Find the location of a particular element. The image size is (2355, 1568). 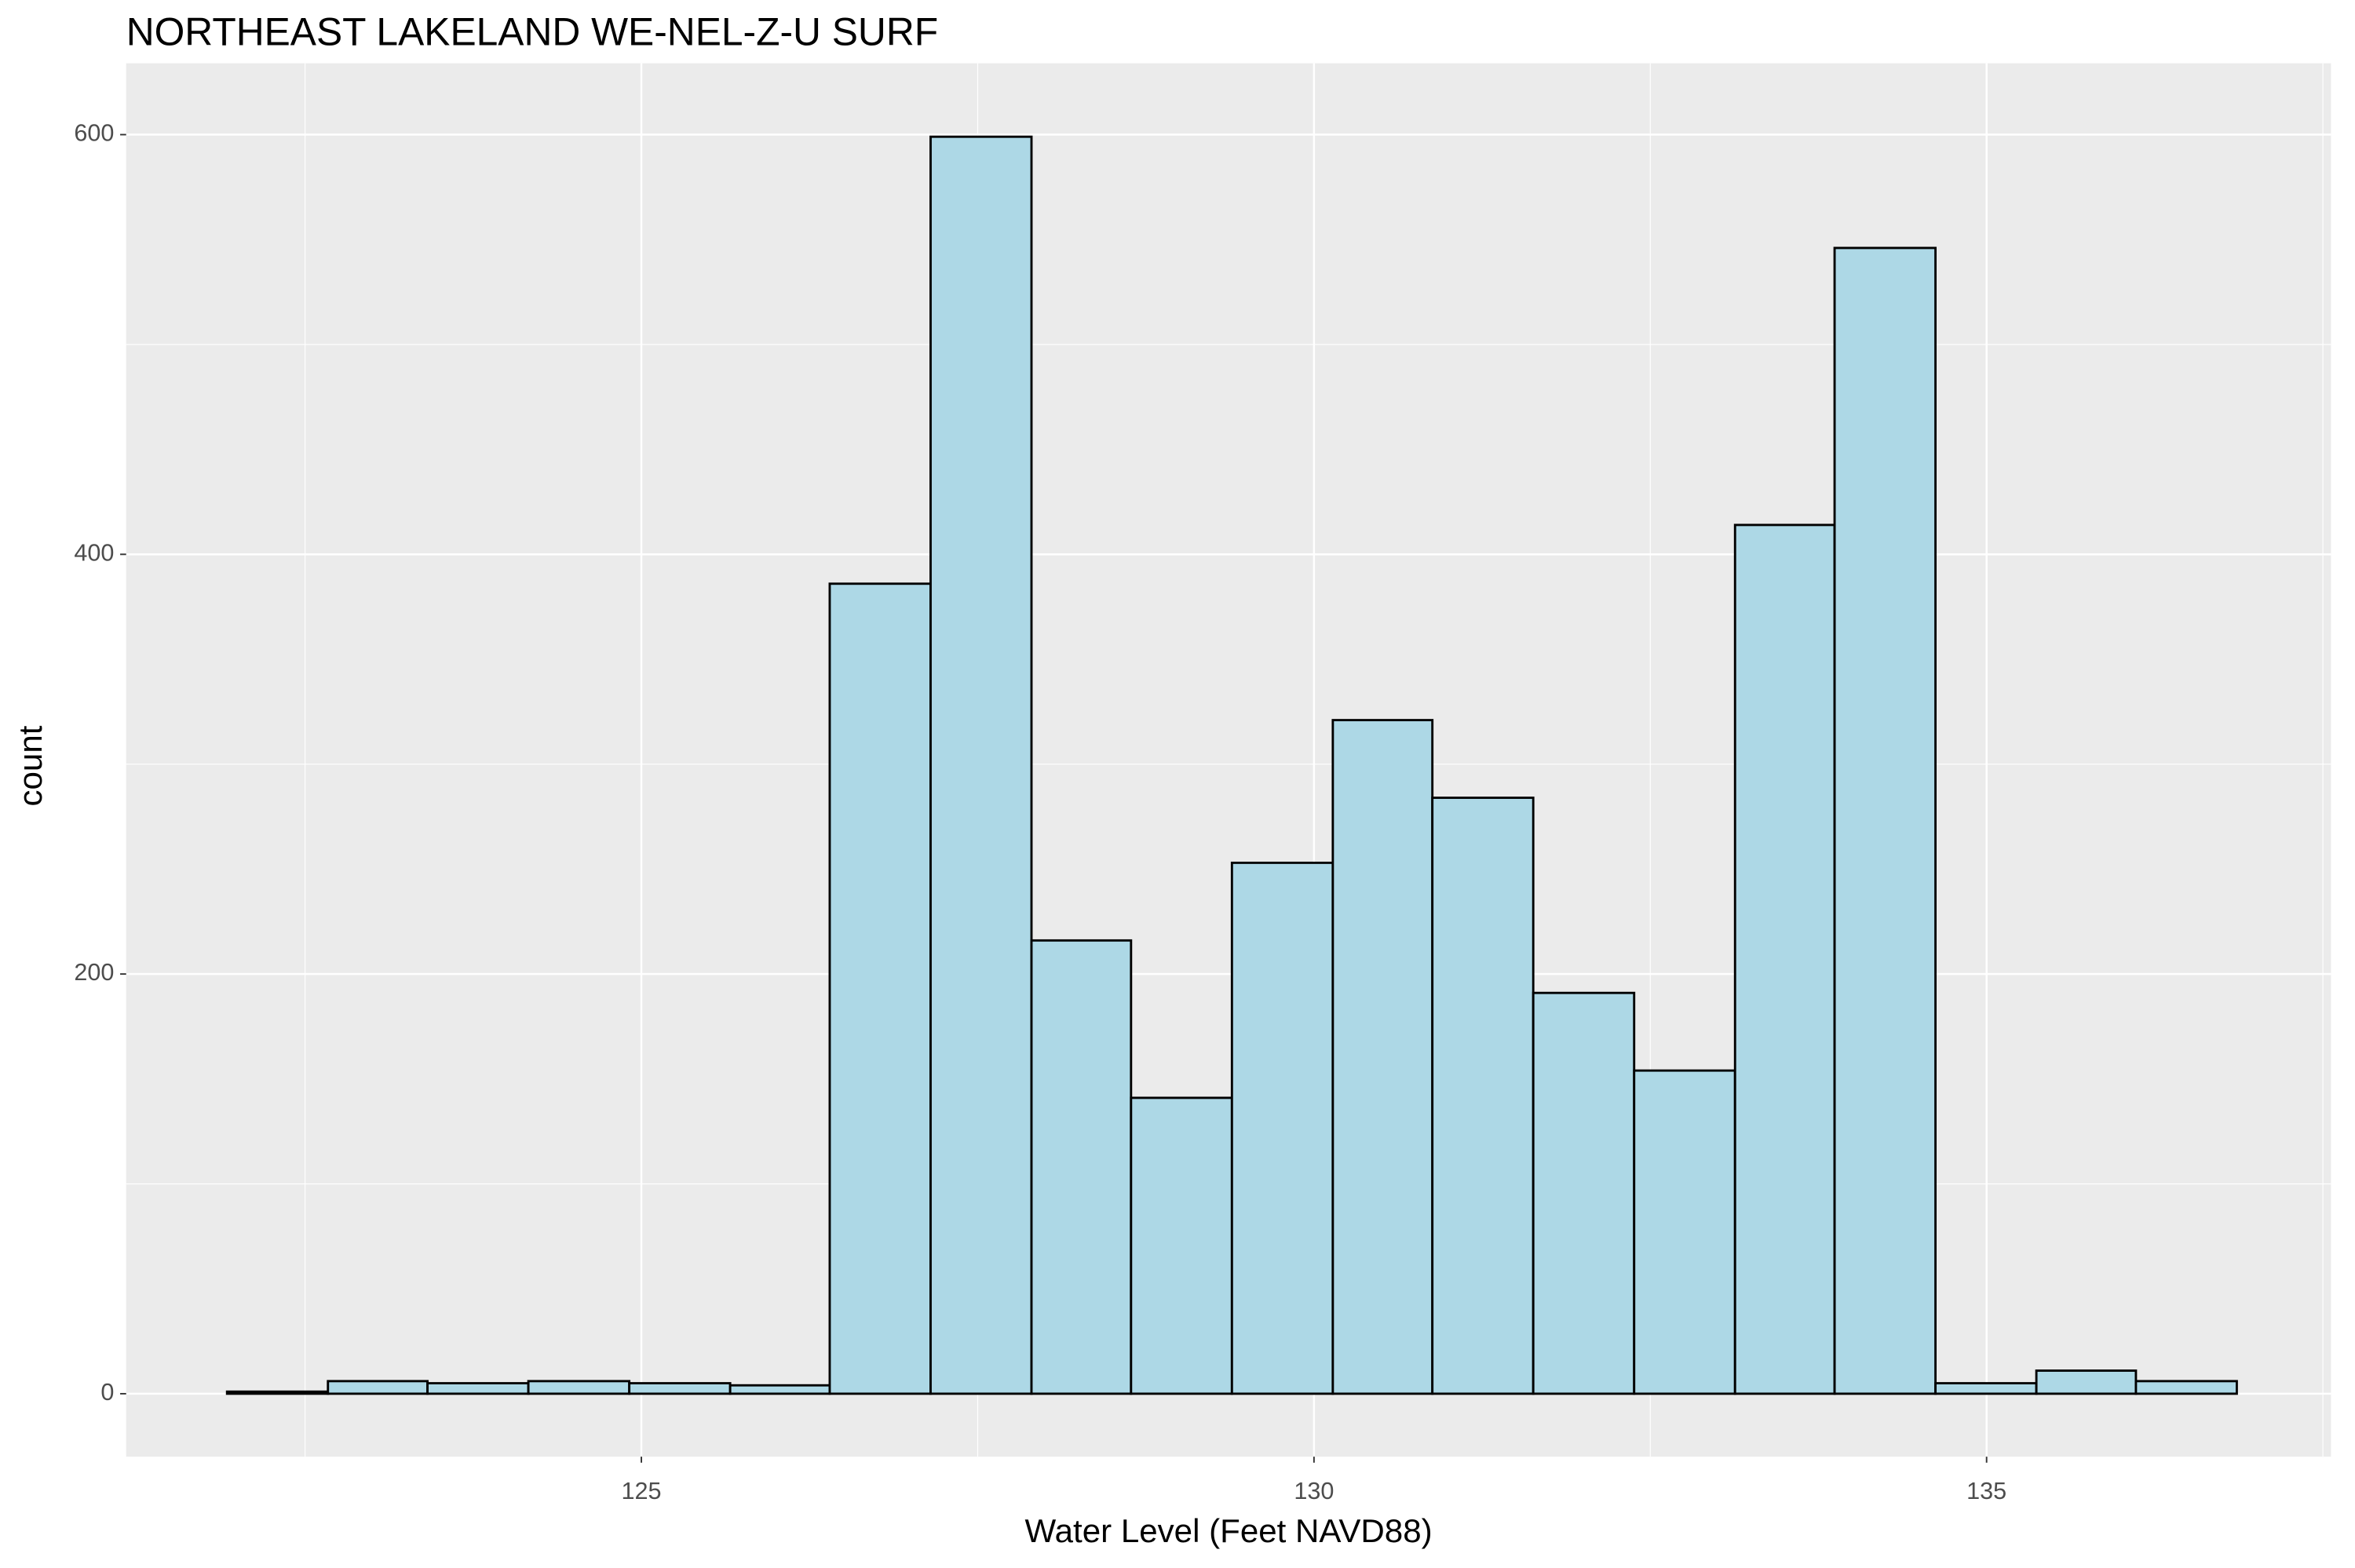

y-tick-label: 600 is located at coordinates (94, 133).